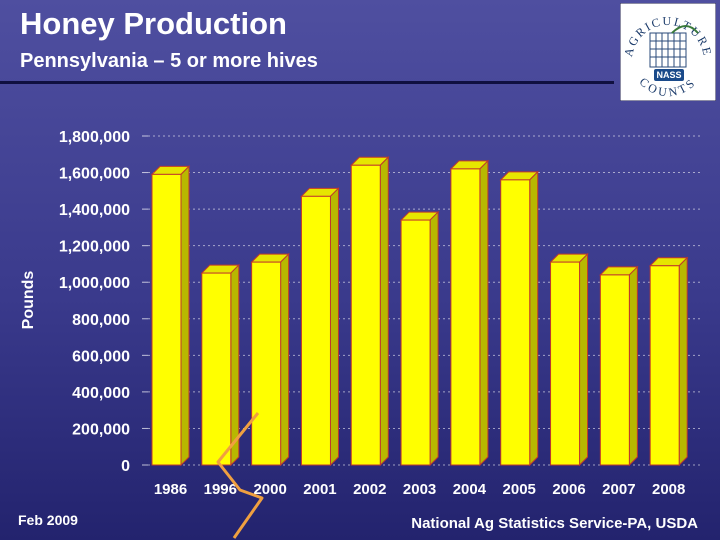 The image size is (720, 540). Describe the element at coordinates (94, 210) in the screenshot. I see `y-tick-label: 1,400,000` at that location.